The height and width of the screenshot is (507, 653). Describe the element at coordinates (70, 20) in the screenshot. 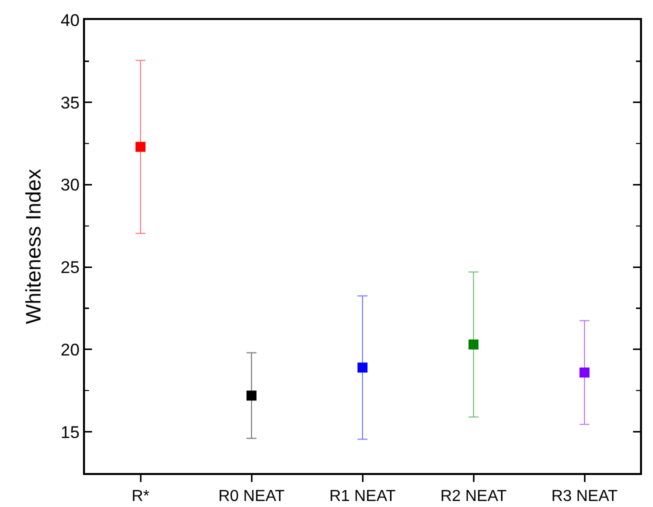

I see `y-tick-label: 40` at that location.